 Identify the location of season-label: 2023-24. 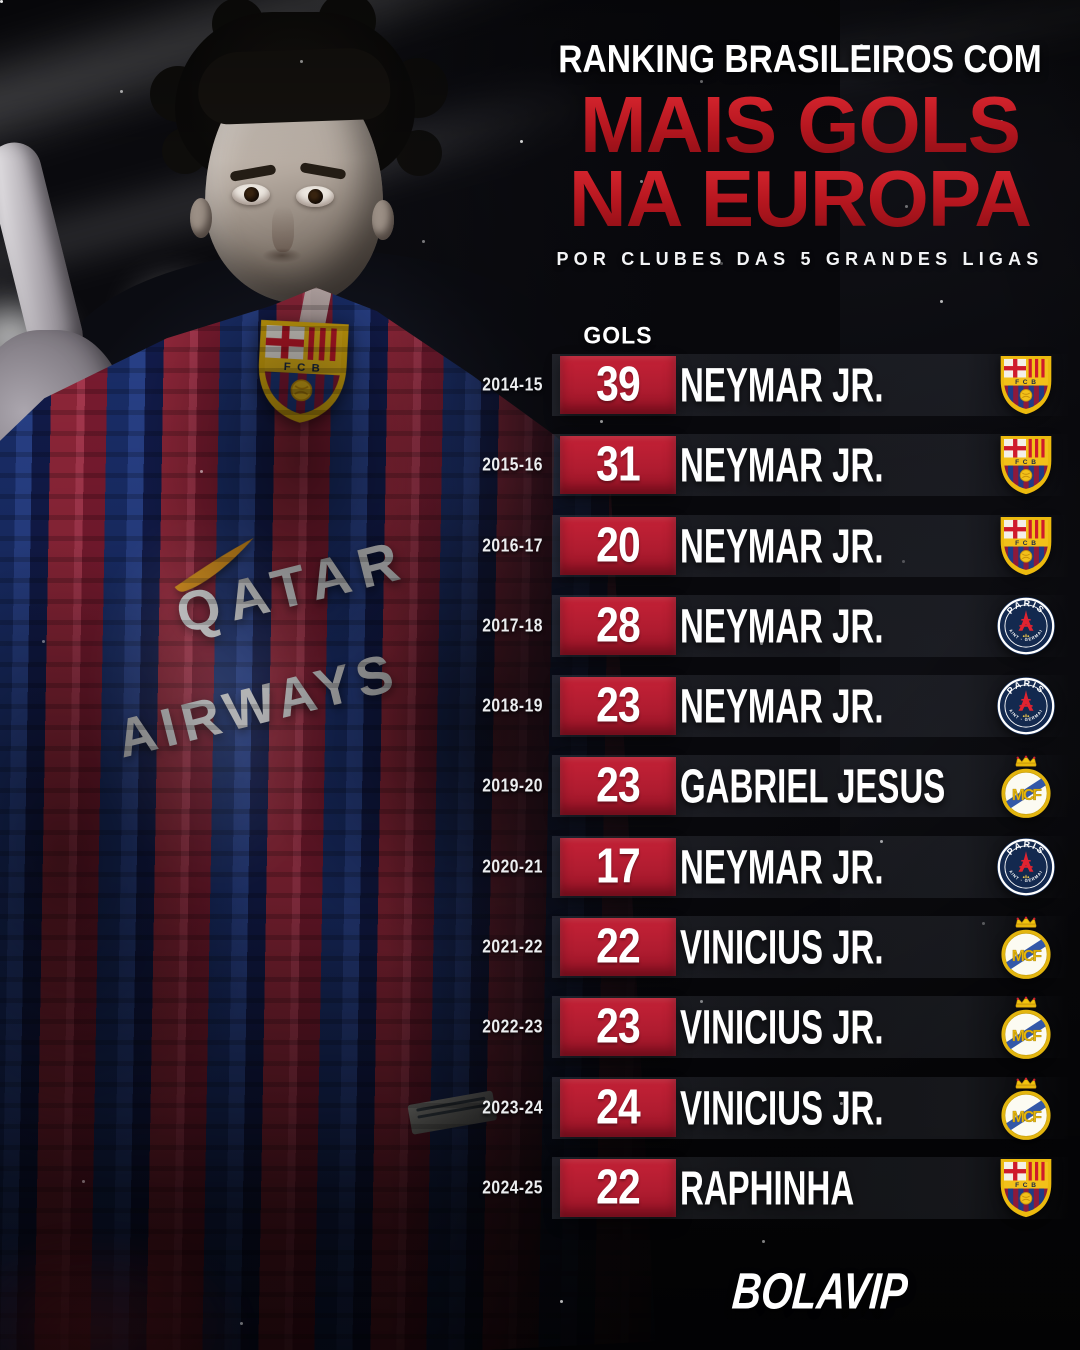
(512, 1107).